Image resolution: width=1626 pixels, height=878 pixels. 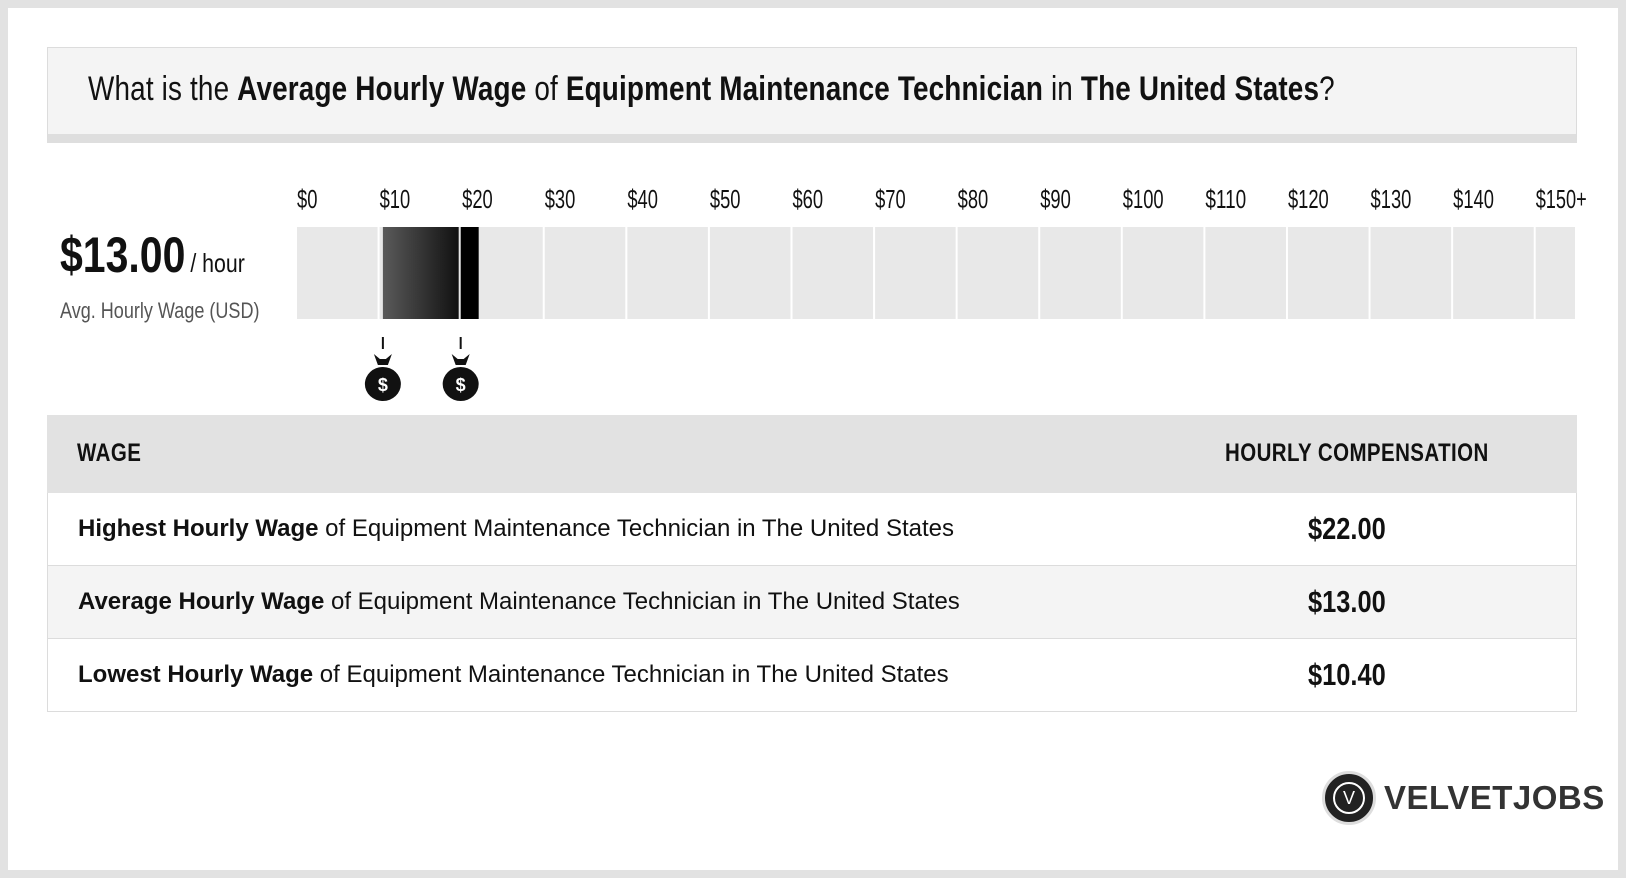 What do you see at coordinates (642, 199) in the screenshot?
I see `x-tick-label: $40` at bounding box center [642, 199].